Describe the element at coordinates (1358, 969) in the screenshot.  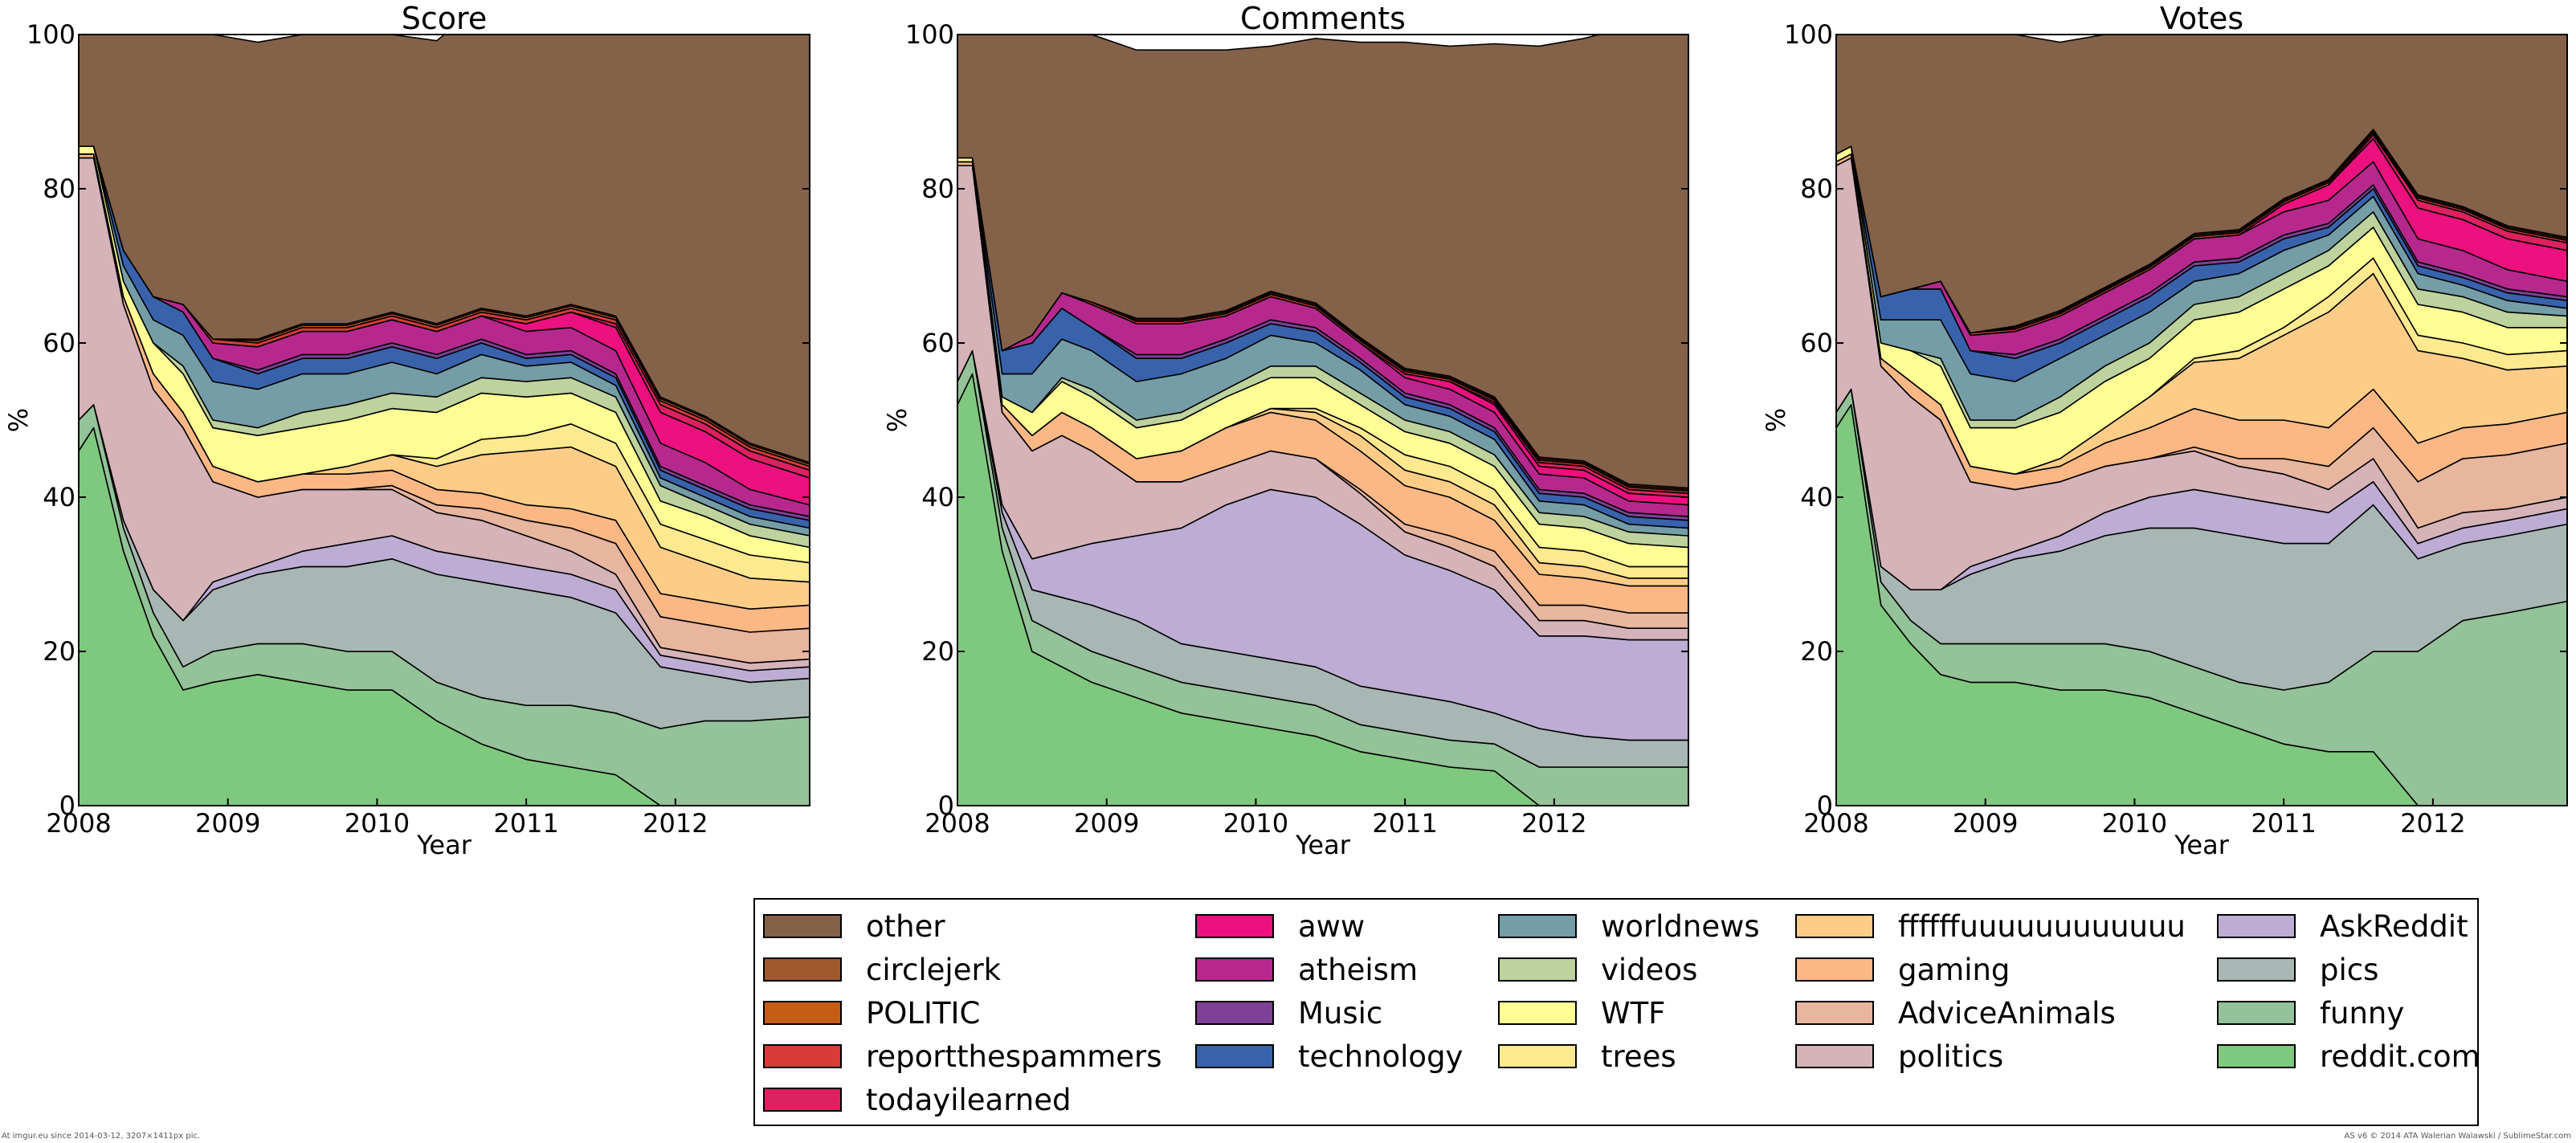
I see `legend-label: atheism` at that location.